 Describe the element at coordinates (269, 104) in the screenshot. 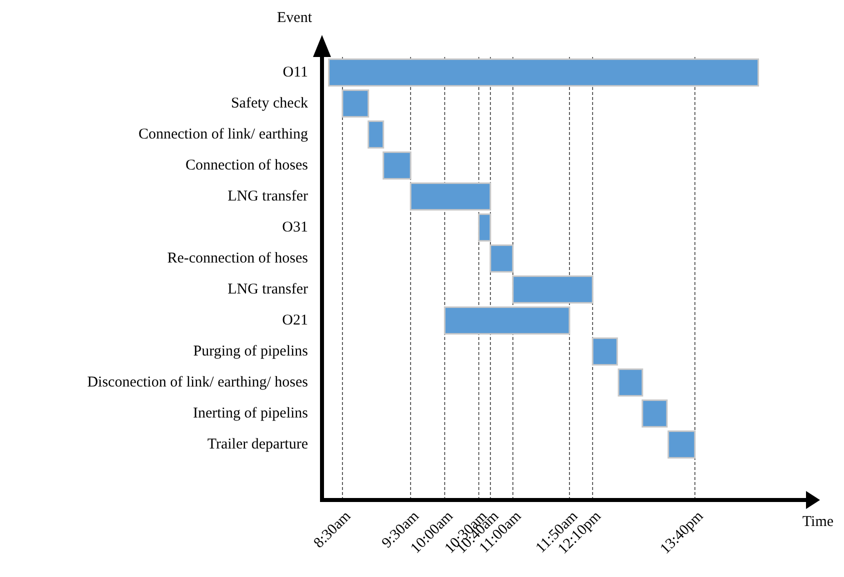

I see `y-tick-label: Safety check` at that location.